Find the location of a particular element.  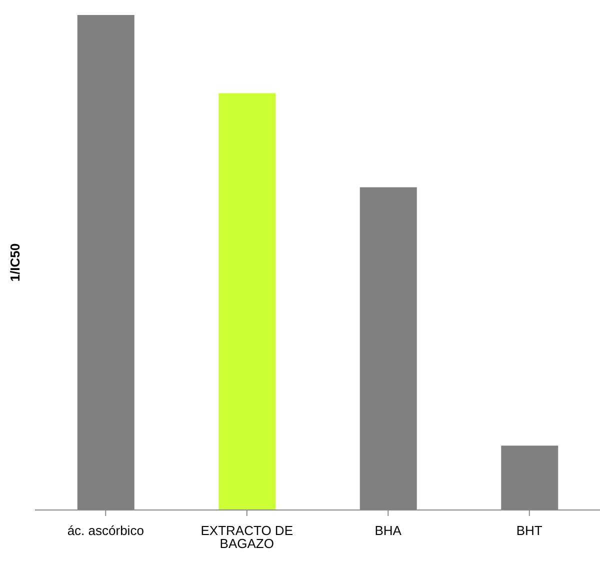

x-tick-label: BHA is located at coordinates (388, 530).